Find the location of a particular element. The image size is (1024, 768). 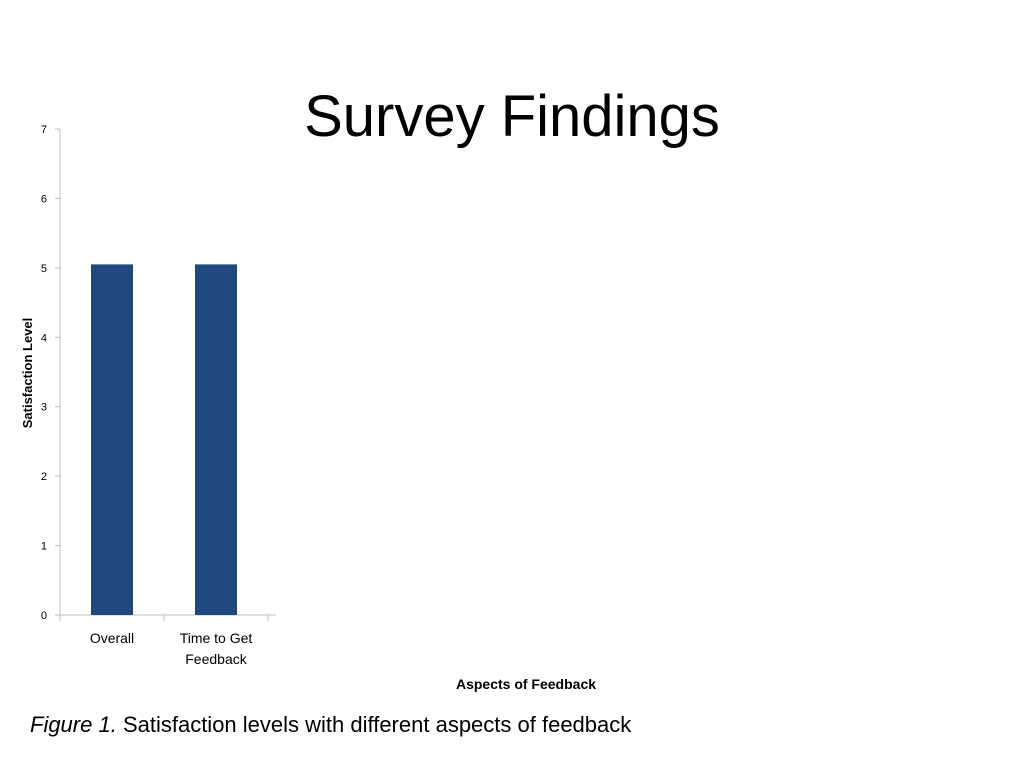

slide-title: Survey Findings is located at coordinates (512, 116).